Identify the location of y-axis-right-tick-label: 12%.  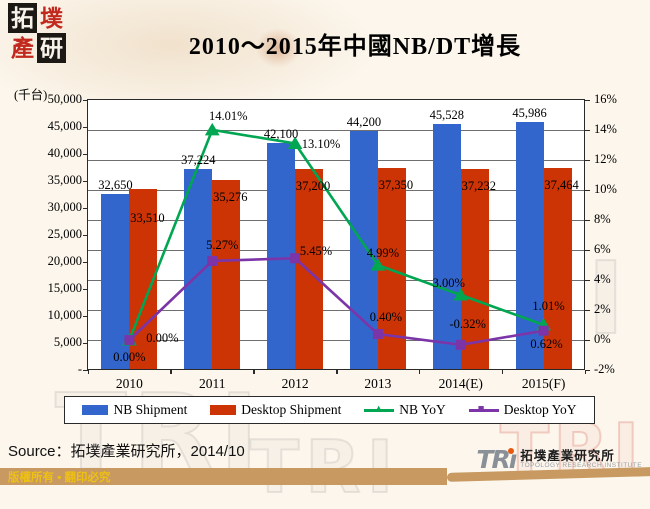
(605, 159).